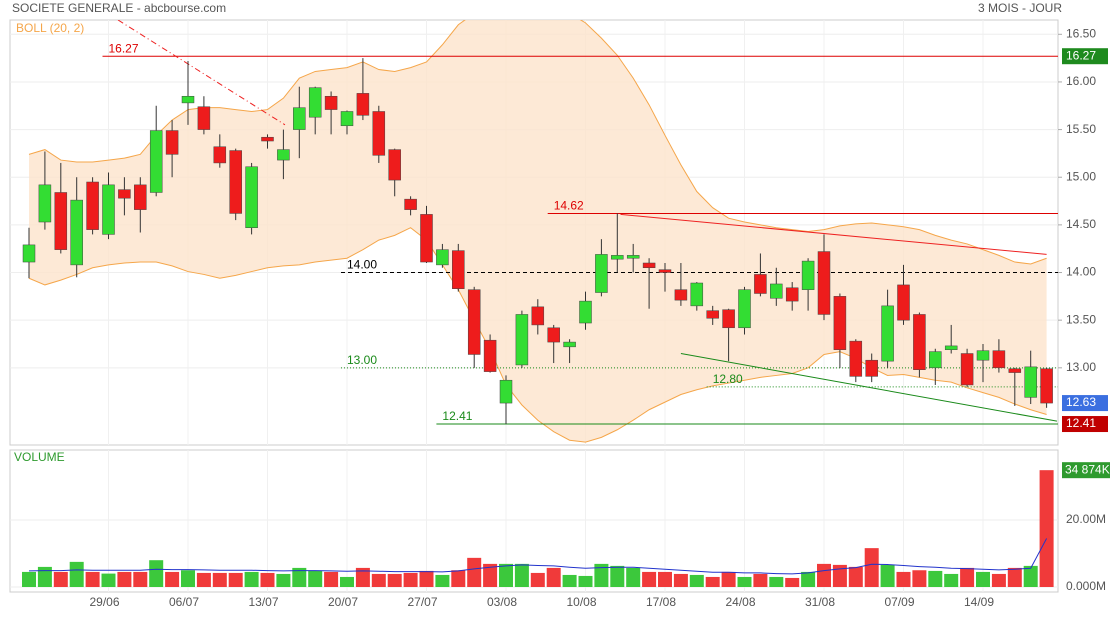 The width and height of the screenshot is (1110, 617). I want to click on x-tick-label: 07/09, so click(899, 602).